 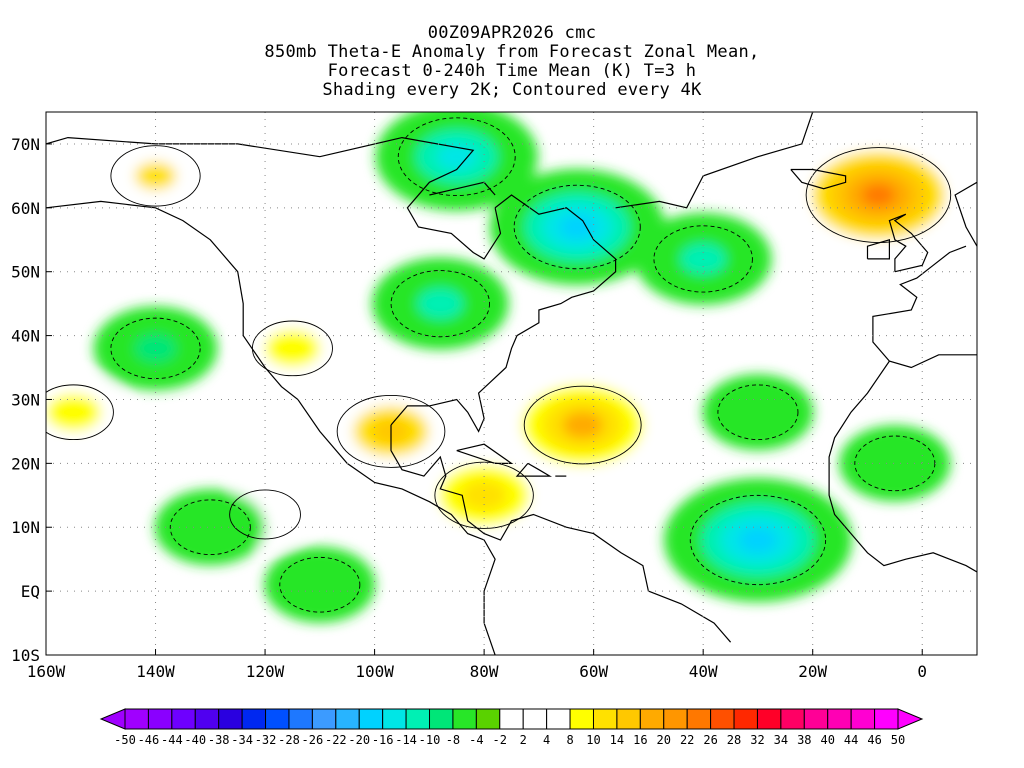 I want to click on longitude-axis: 160W 140W 120W 100W 80W 60W 40W 20W 0, so click(x=477, y=665).